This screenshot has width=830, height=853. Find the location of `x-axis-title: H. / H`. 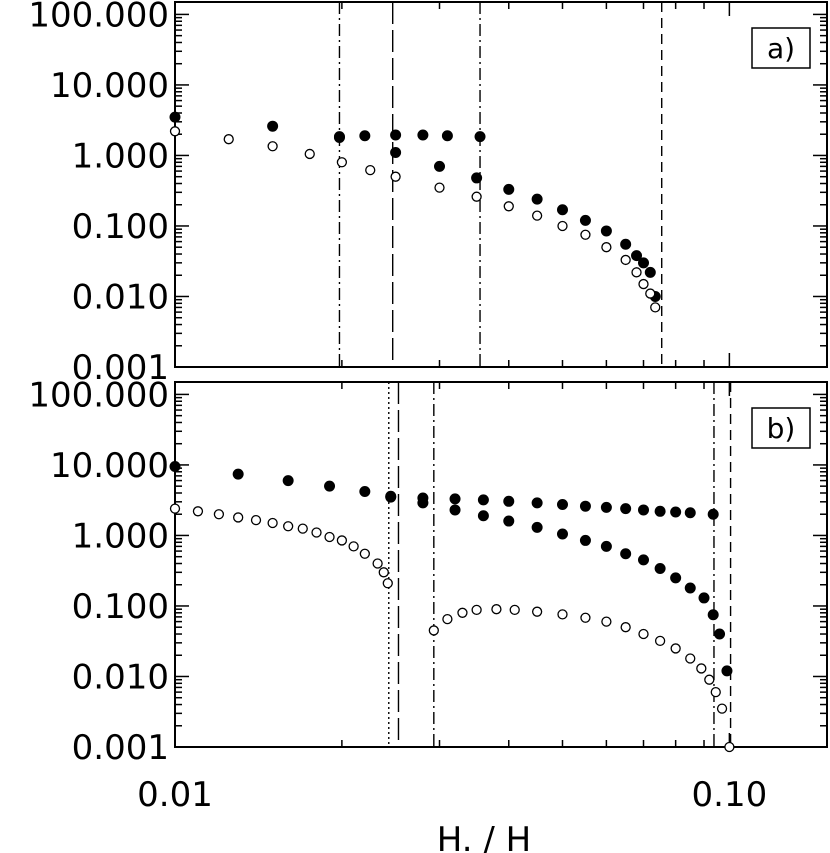

x-axis-title: H. / H is located at coordinates (484, 836).